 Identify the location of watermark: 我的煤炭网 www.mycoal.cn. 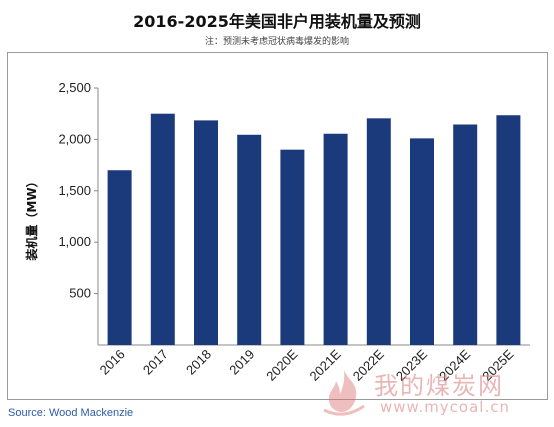
(434, 392).